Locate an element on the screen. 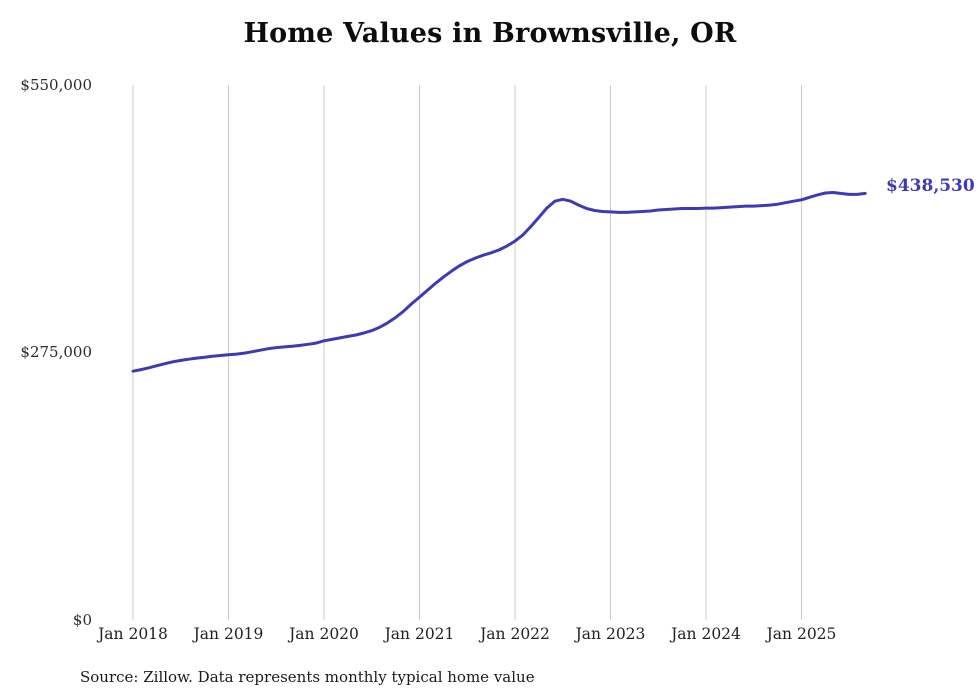 The image size is (980, 699). y-axis-tick-label-550000: $550,000 is located at coordinates (56, 85).